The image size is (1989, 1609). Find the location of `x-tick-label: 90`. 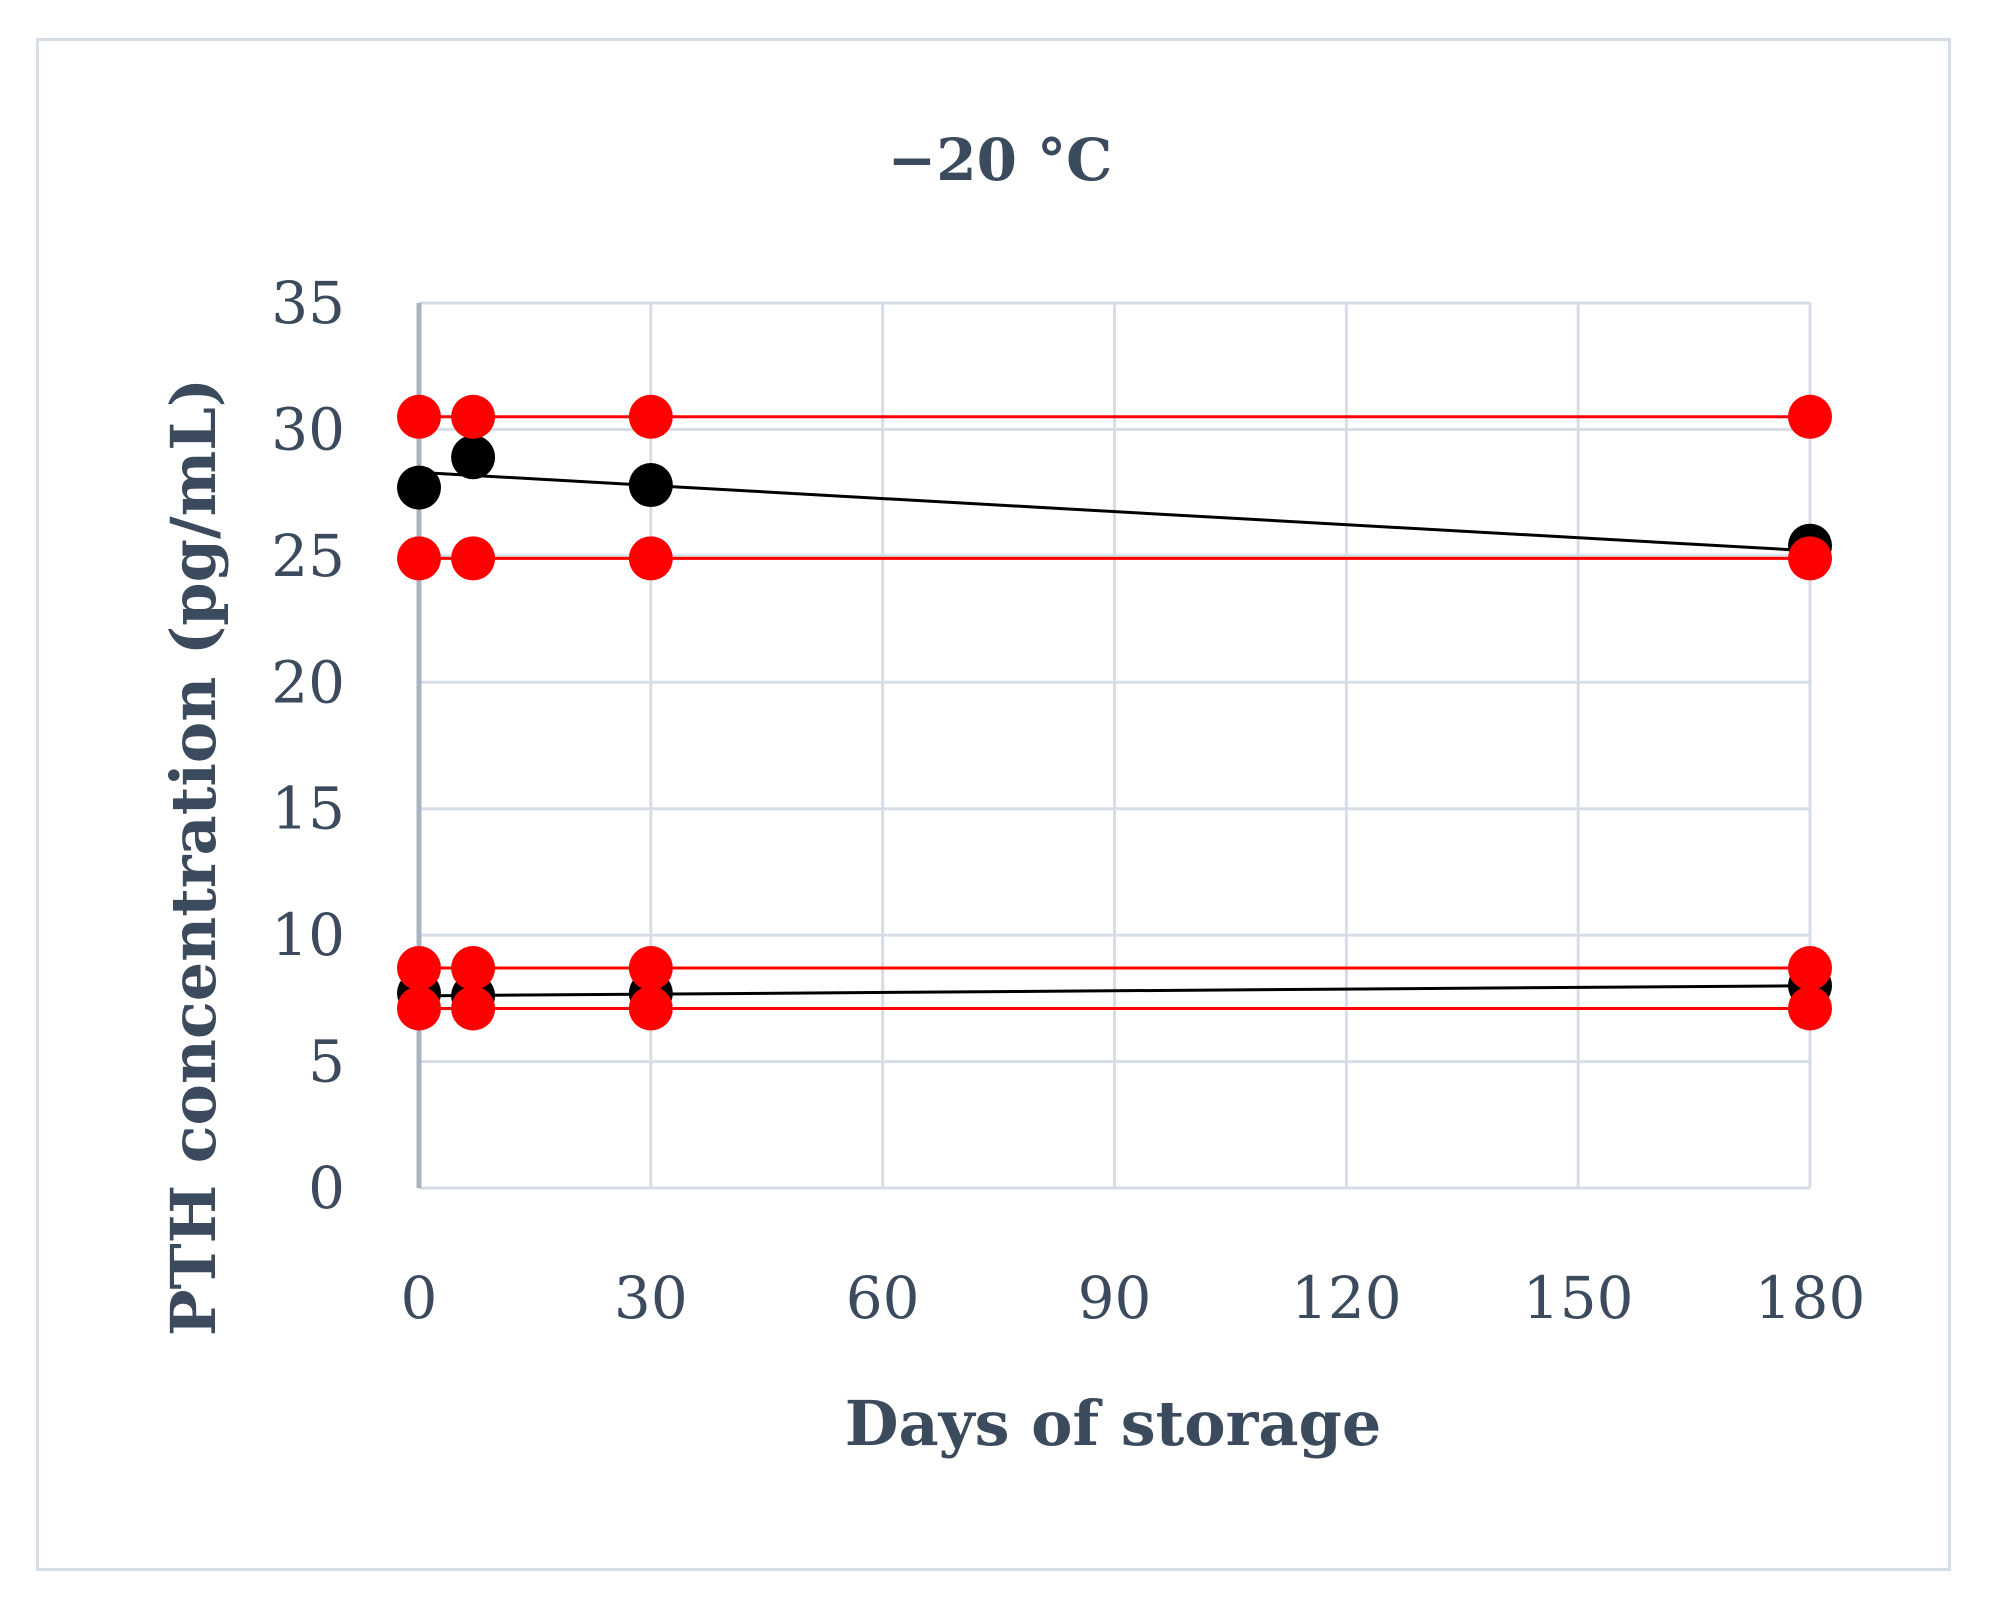

x-tick-label: 90 is located at coordinates (1115, 1298).